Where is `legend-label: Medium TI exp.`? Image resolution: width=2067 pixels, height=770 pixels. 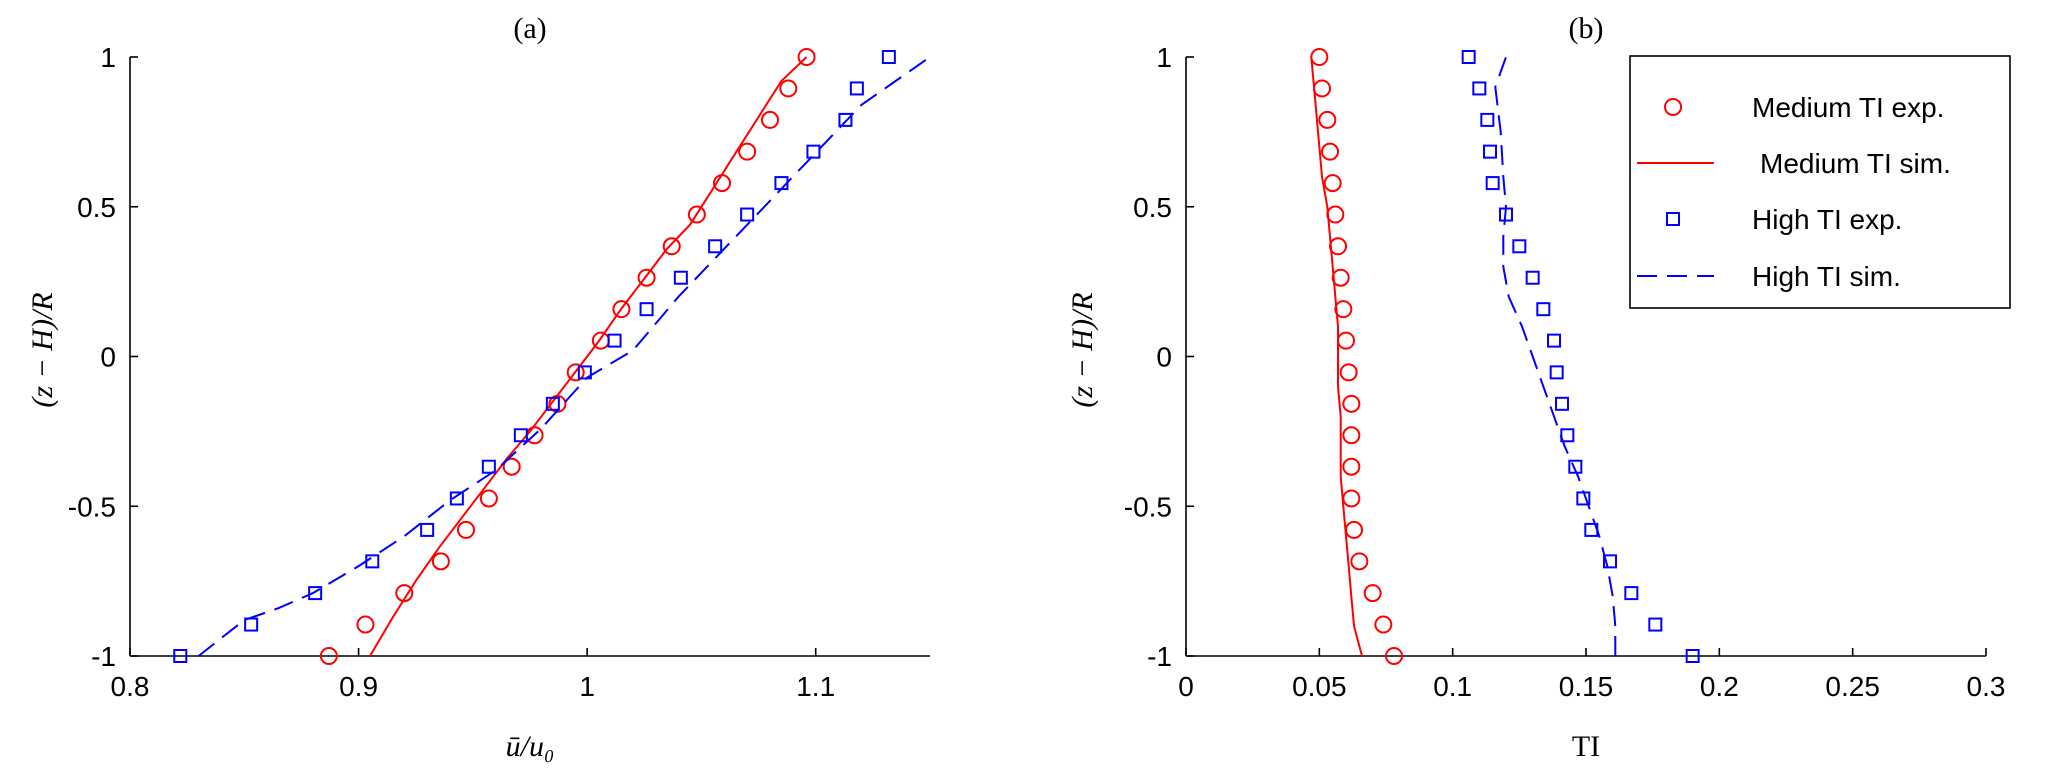
legend-label: Medium TI exp. is located at coordinates (1848, 107).